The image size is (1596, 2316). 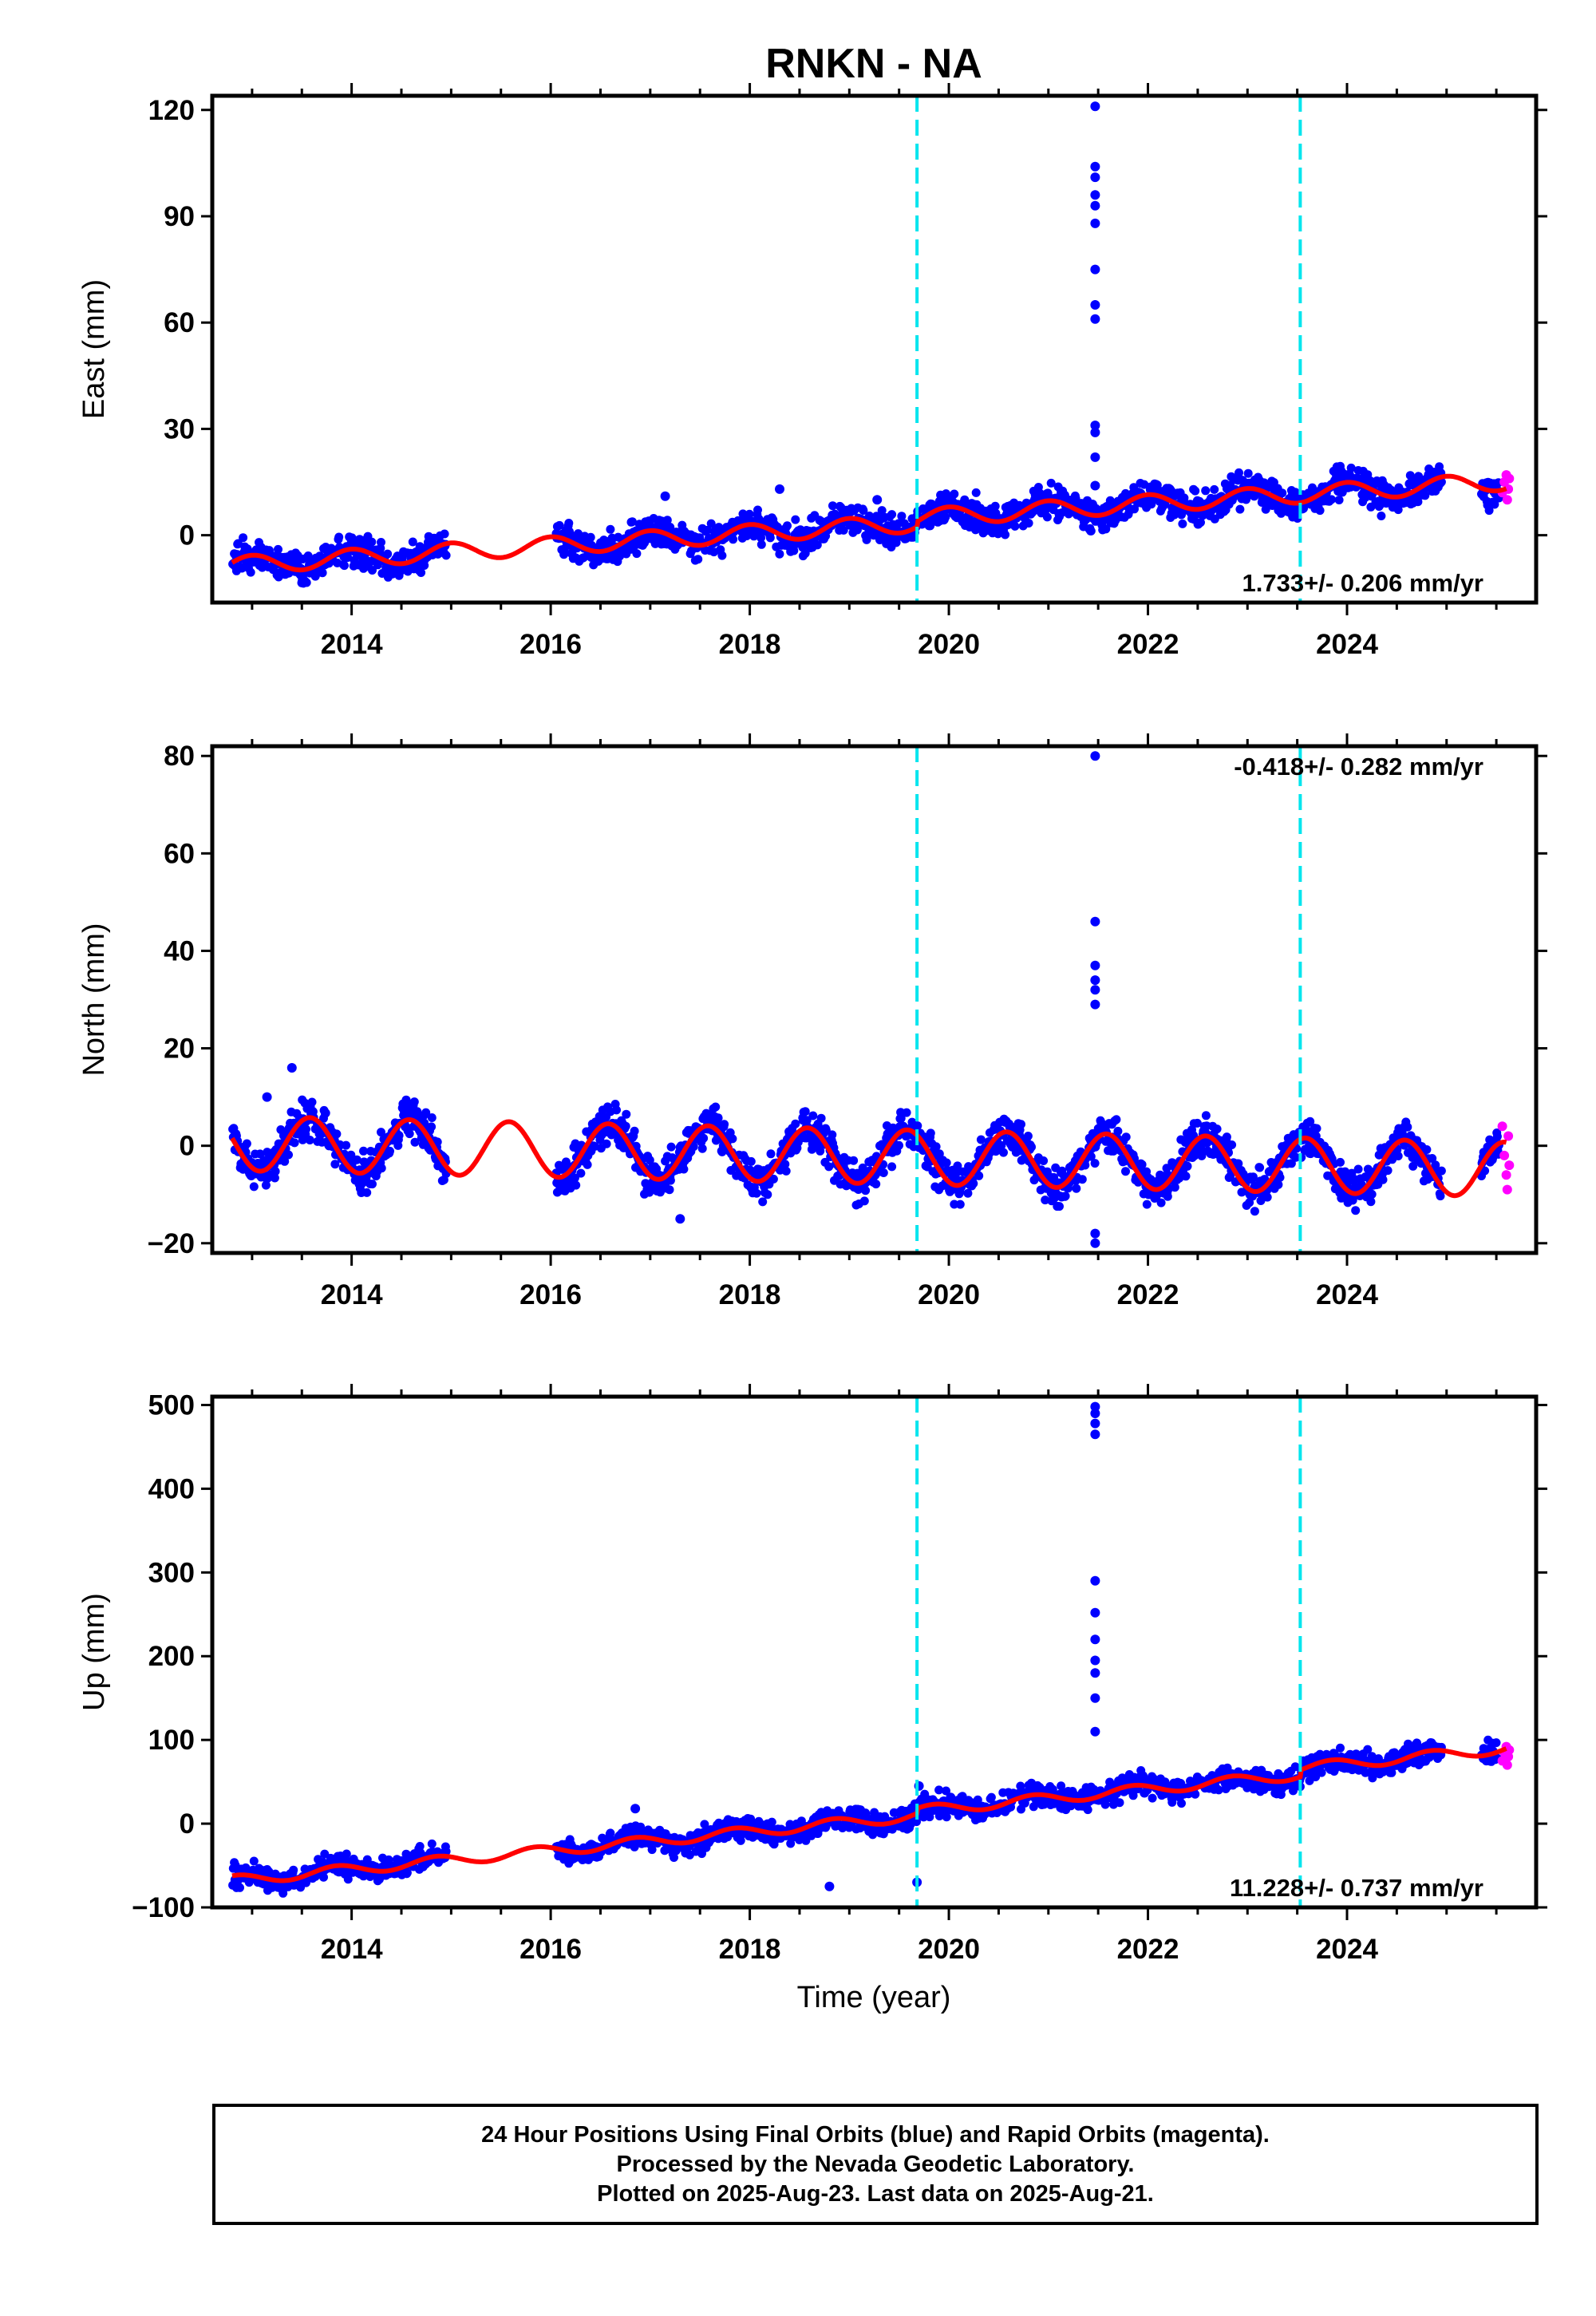 I want to click on model-curve, so click(x=869, y=523).